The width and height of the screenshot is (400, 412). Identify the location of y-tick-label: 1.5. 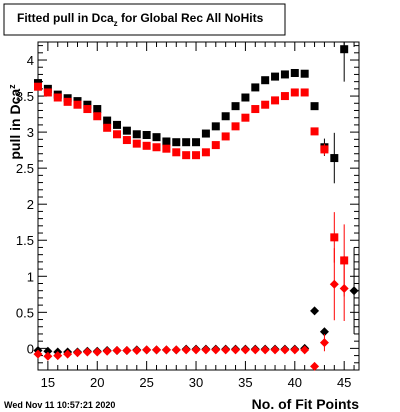
(25, 240).